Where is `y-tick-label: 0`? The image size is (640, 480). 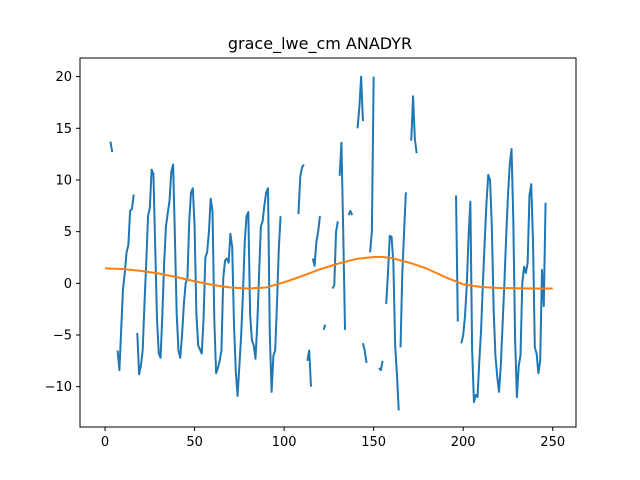
y-tick-label: 0 is located at coordinates (68, 284).